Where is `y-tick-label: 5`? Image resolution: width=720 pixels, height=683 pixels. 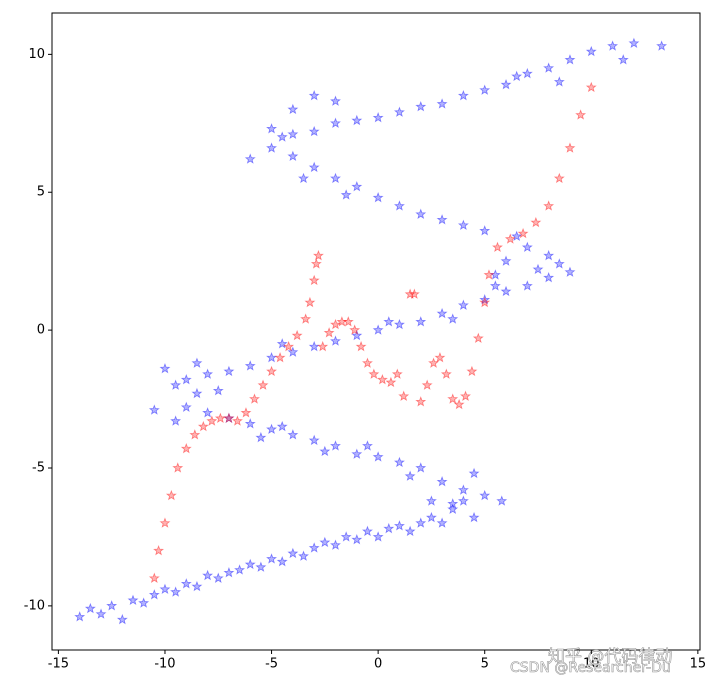
y-tick-label: 5 is located at coordinates (41, 192).